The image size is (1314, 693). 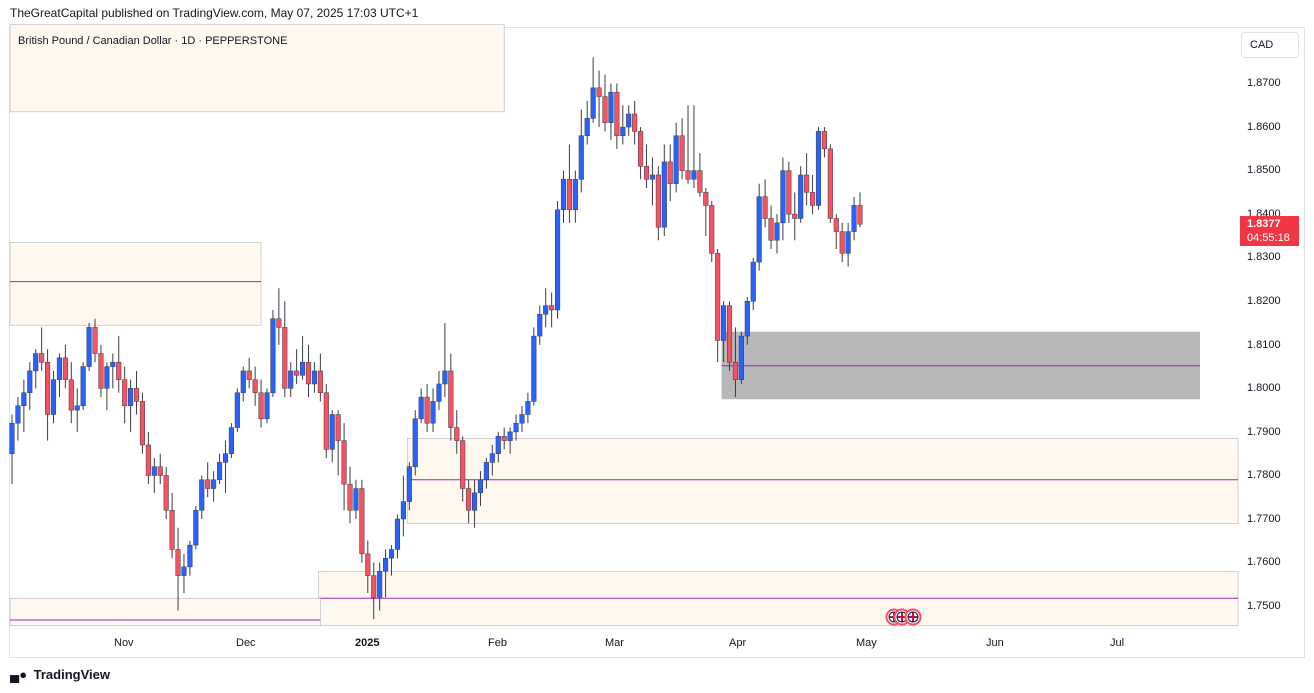 I want to click on price-tick: 1.8300, so click(x=1264, y=257).